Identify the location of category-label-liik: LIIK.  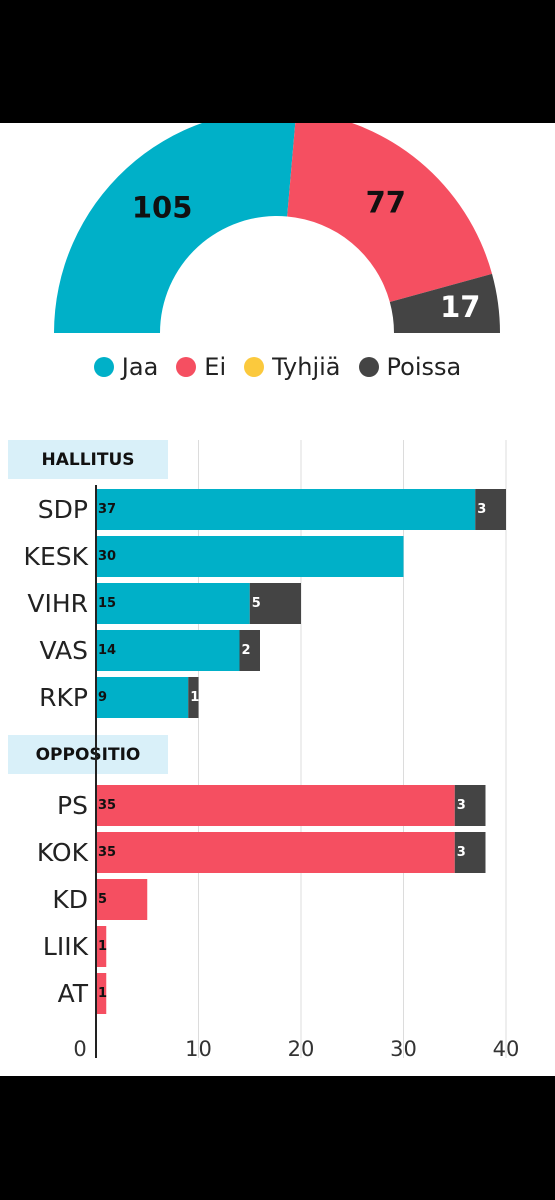
(66, 946).